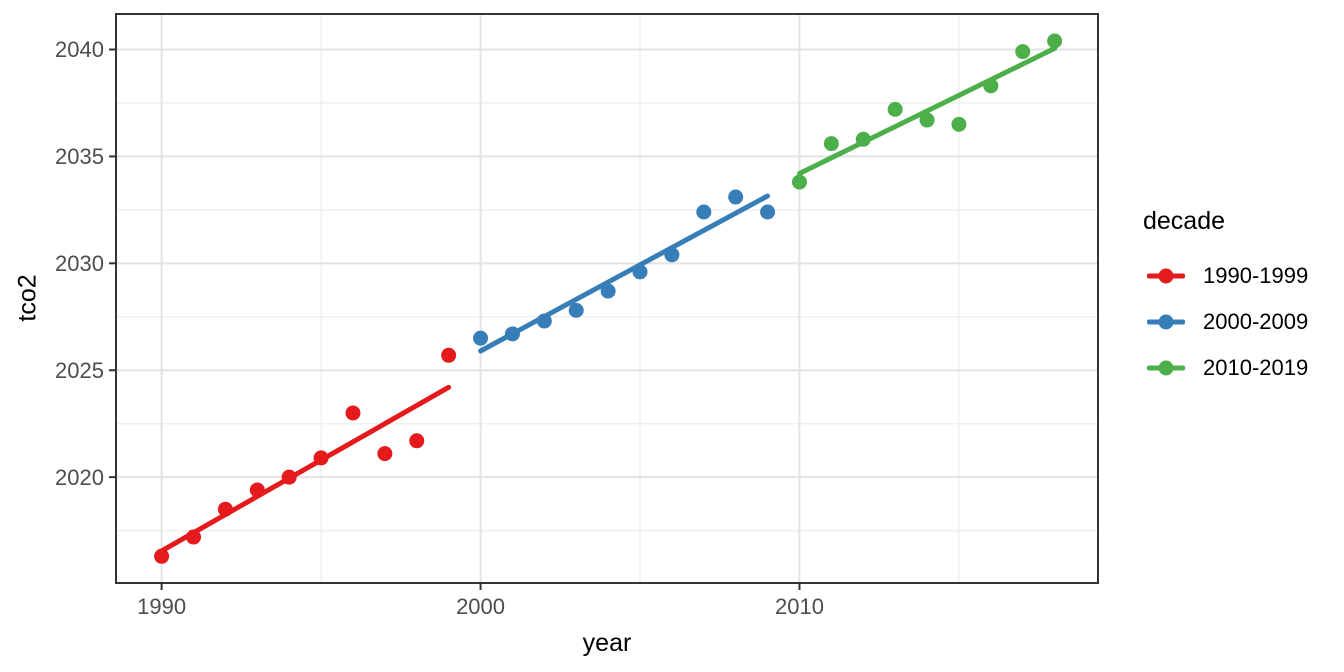  I want to click on legend-entry-1990-1999: 1990-1999, so click(1225, 276).